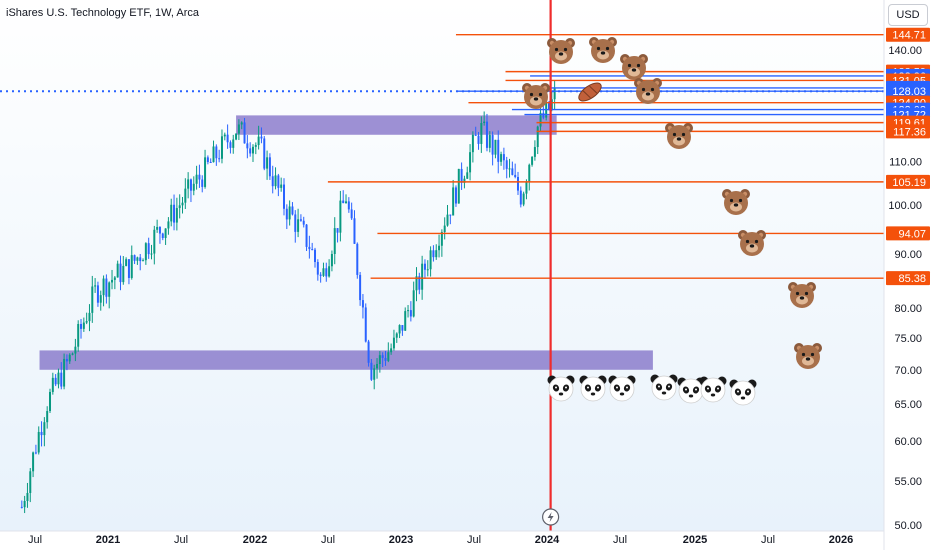 Image resolution: width=932 pixels, height=550 pixels. I want to click on y-tick-label: 110.00, so click(905, 162).